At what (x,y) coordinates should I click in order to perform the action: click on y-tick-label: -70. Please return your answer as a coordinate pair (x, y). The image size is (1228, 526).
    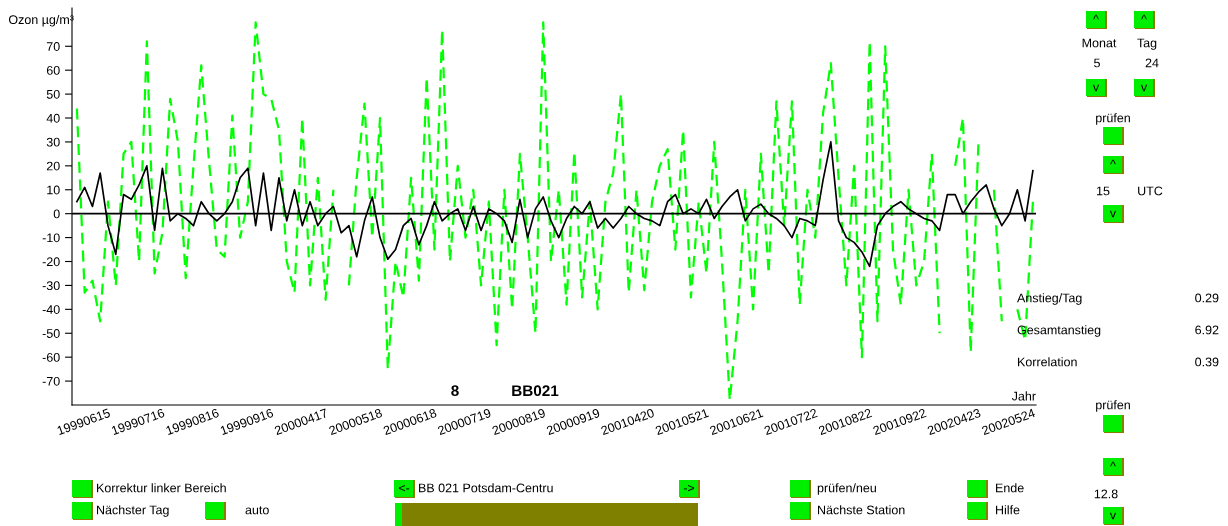
    Looking at the image, I should click on (51, 381).